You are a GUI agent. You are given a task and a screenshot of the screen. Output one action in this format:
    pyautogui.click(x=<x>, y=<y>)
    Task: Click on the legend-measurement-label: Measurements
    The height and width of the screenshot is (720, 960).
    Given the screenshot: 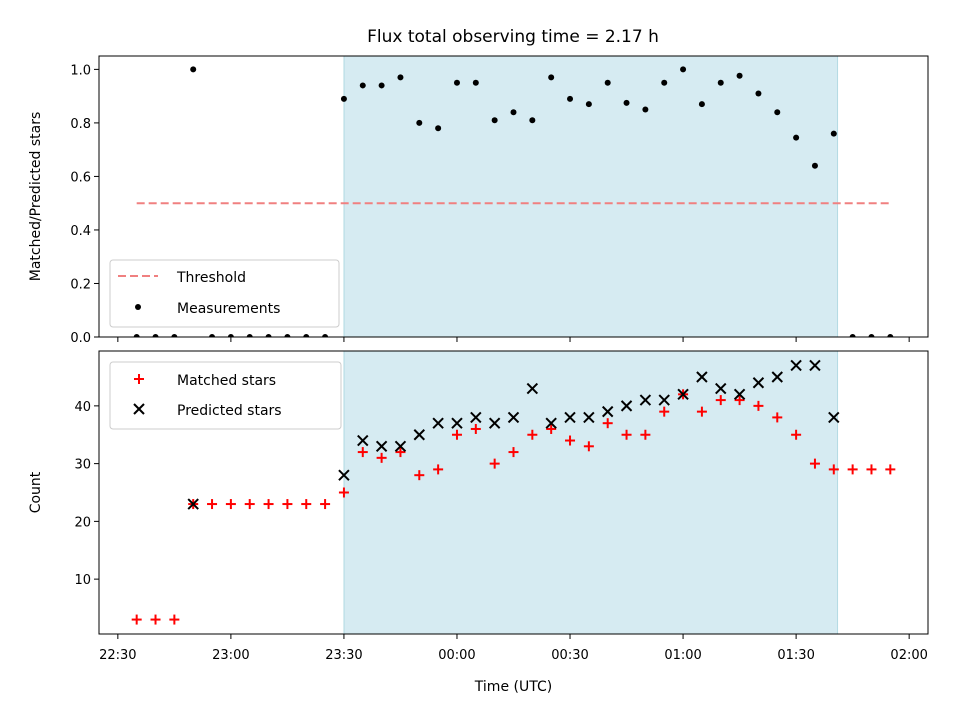 What is the action you would take?
    pyautogui.click(x=228, y=309)
    